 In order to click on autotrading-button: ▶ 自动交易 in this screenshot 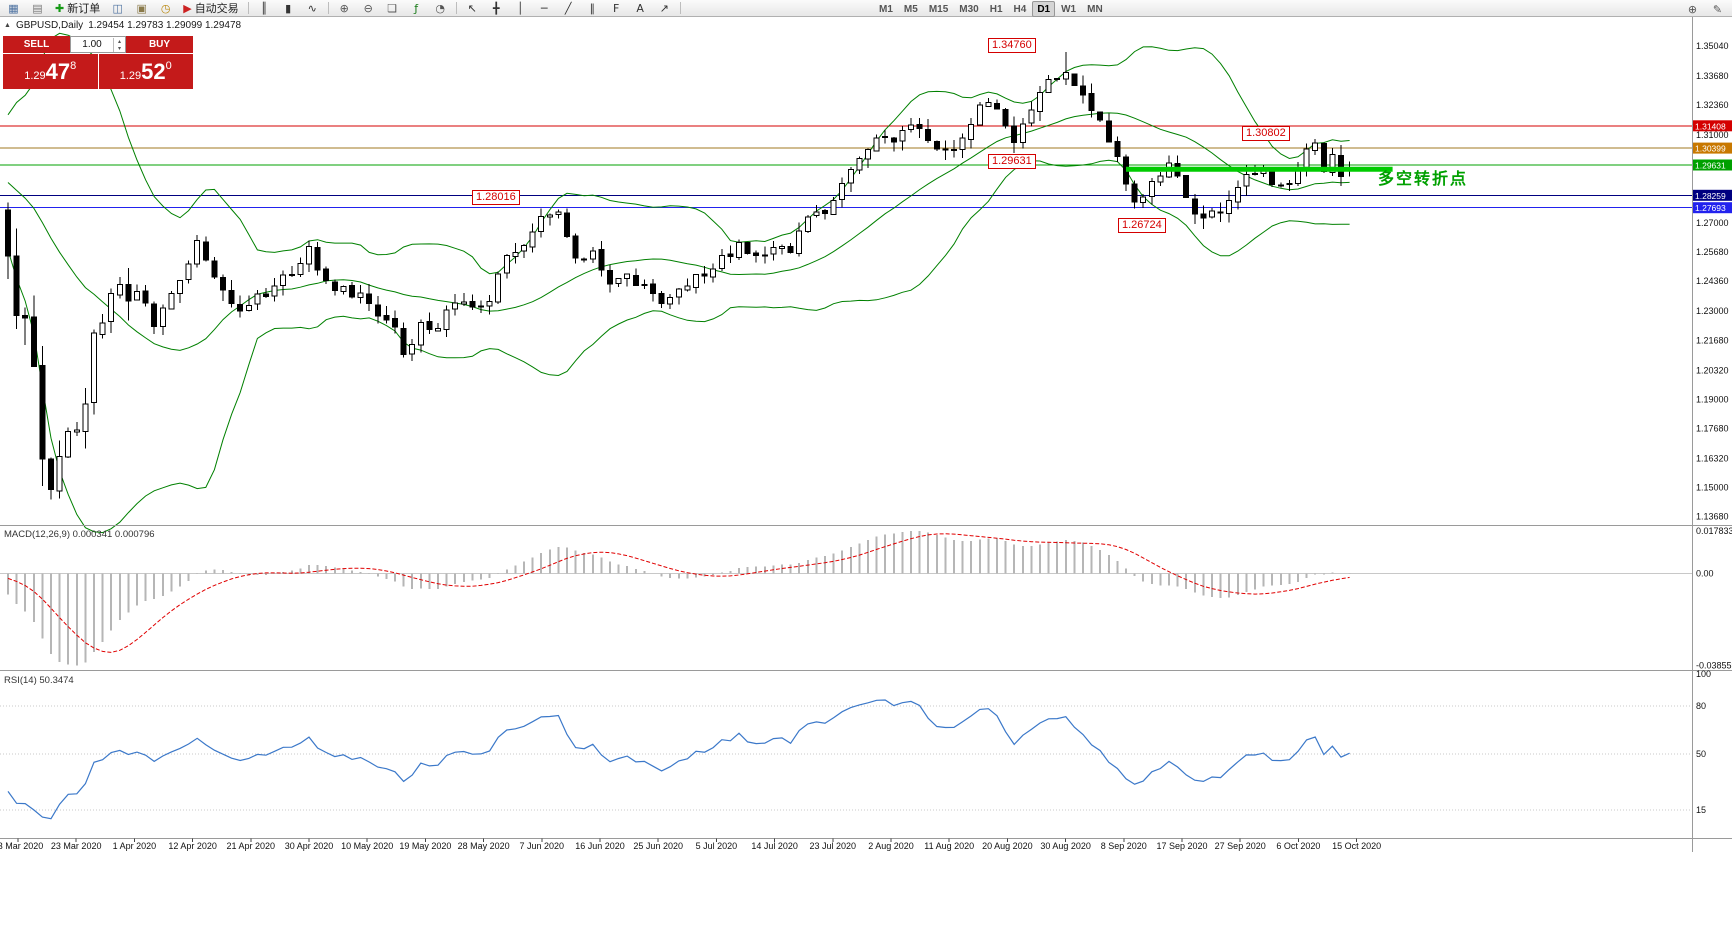, I will do `click(210, 8)`.